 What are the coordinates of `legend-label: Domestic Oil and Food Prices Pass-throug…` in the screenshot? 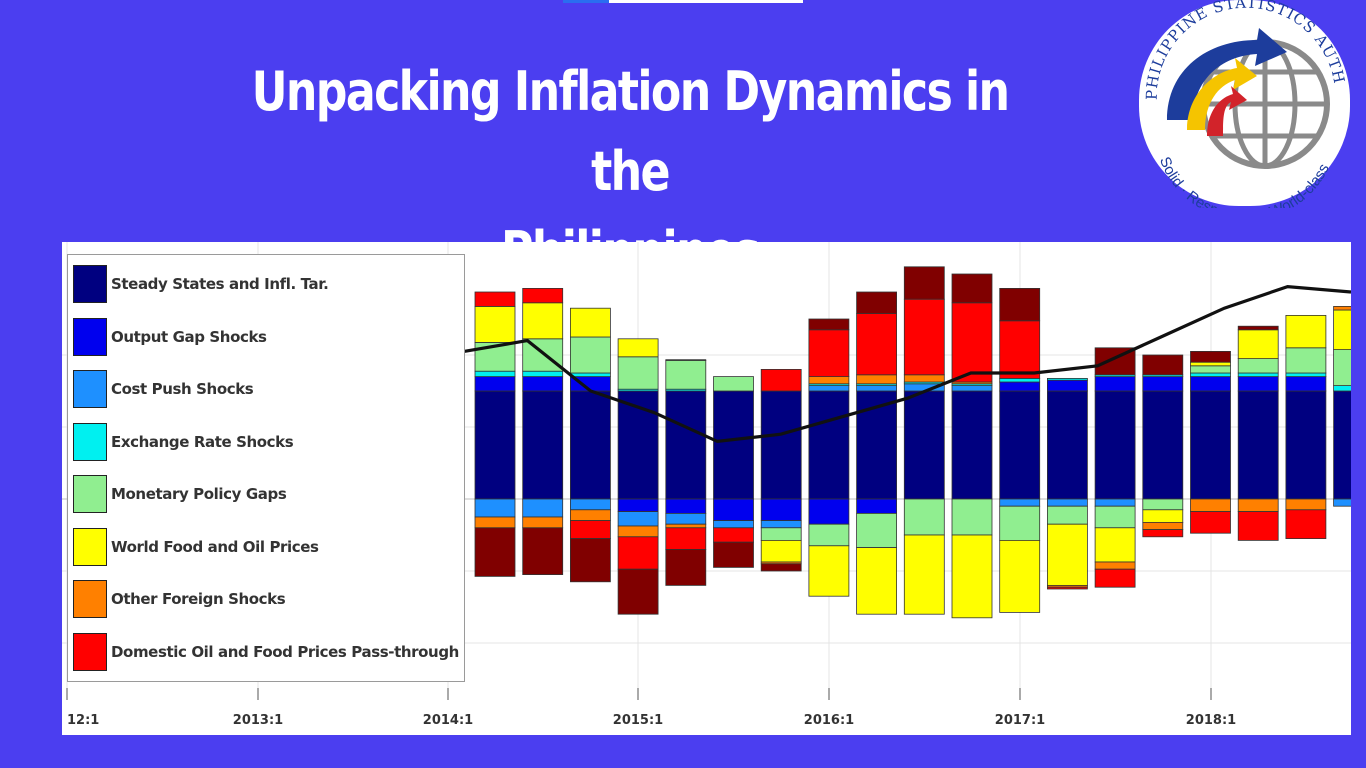 It's located at (285, 651).